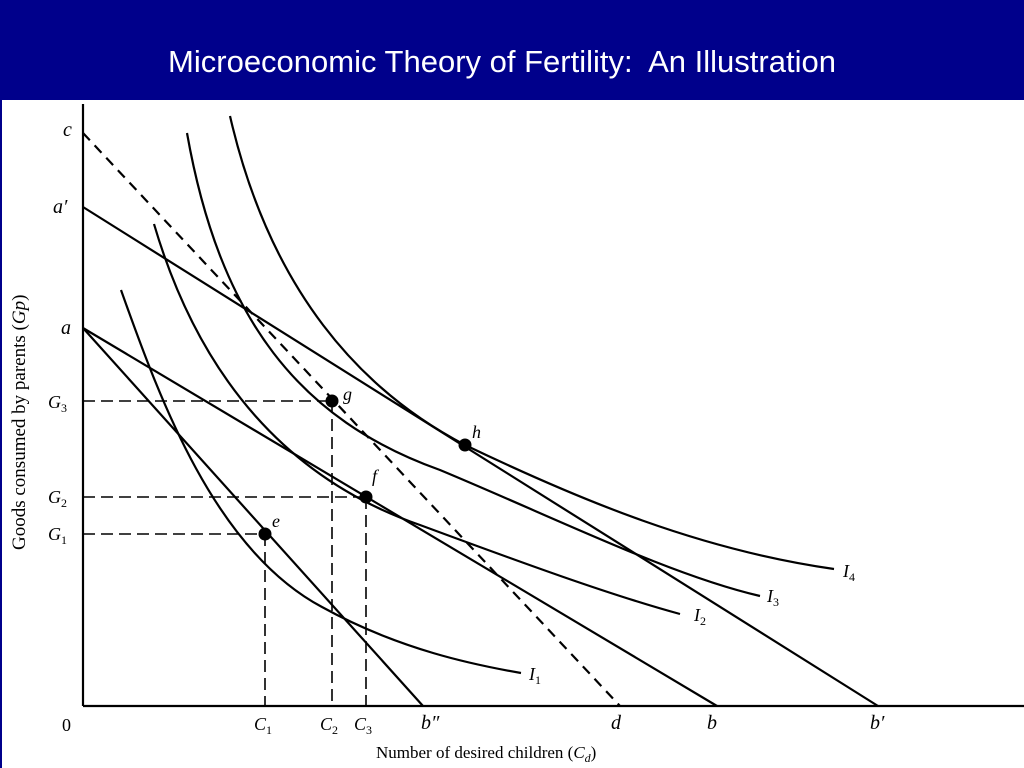 This screenshot has width=1024, height=768. I want to click on curve-label-i2: I2, so click(699, 616).